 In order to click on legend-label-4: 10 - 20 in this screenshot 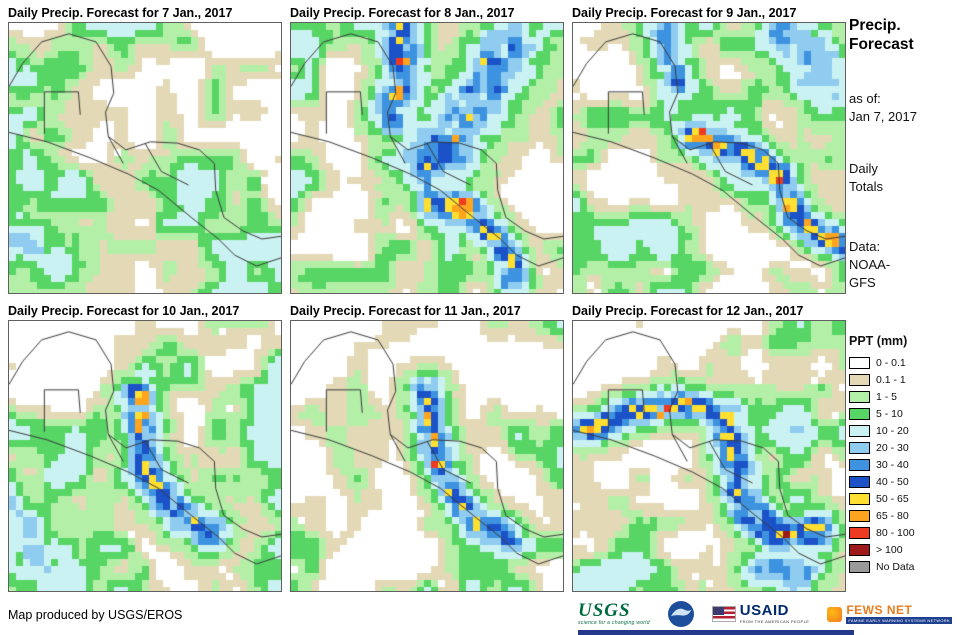, I will do `click(892, 430)`.